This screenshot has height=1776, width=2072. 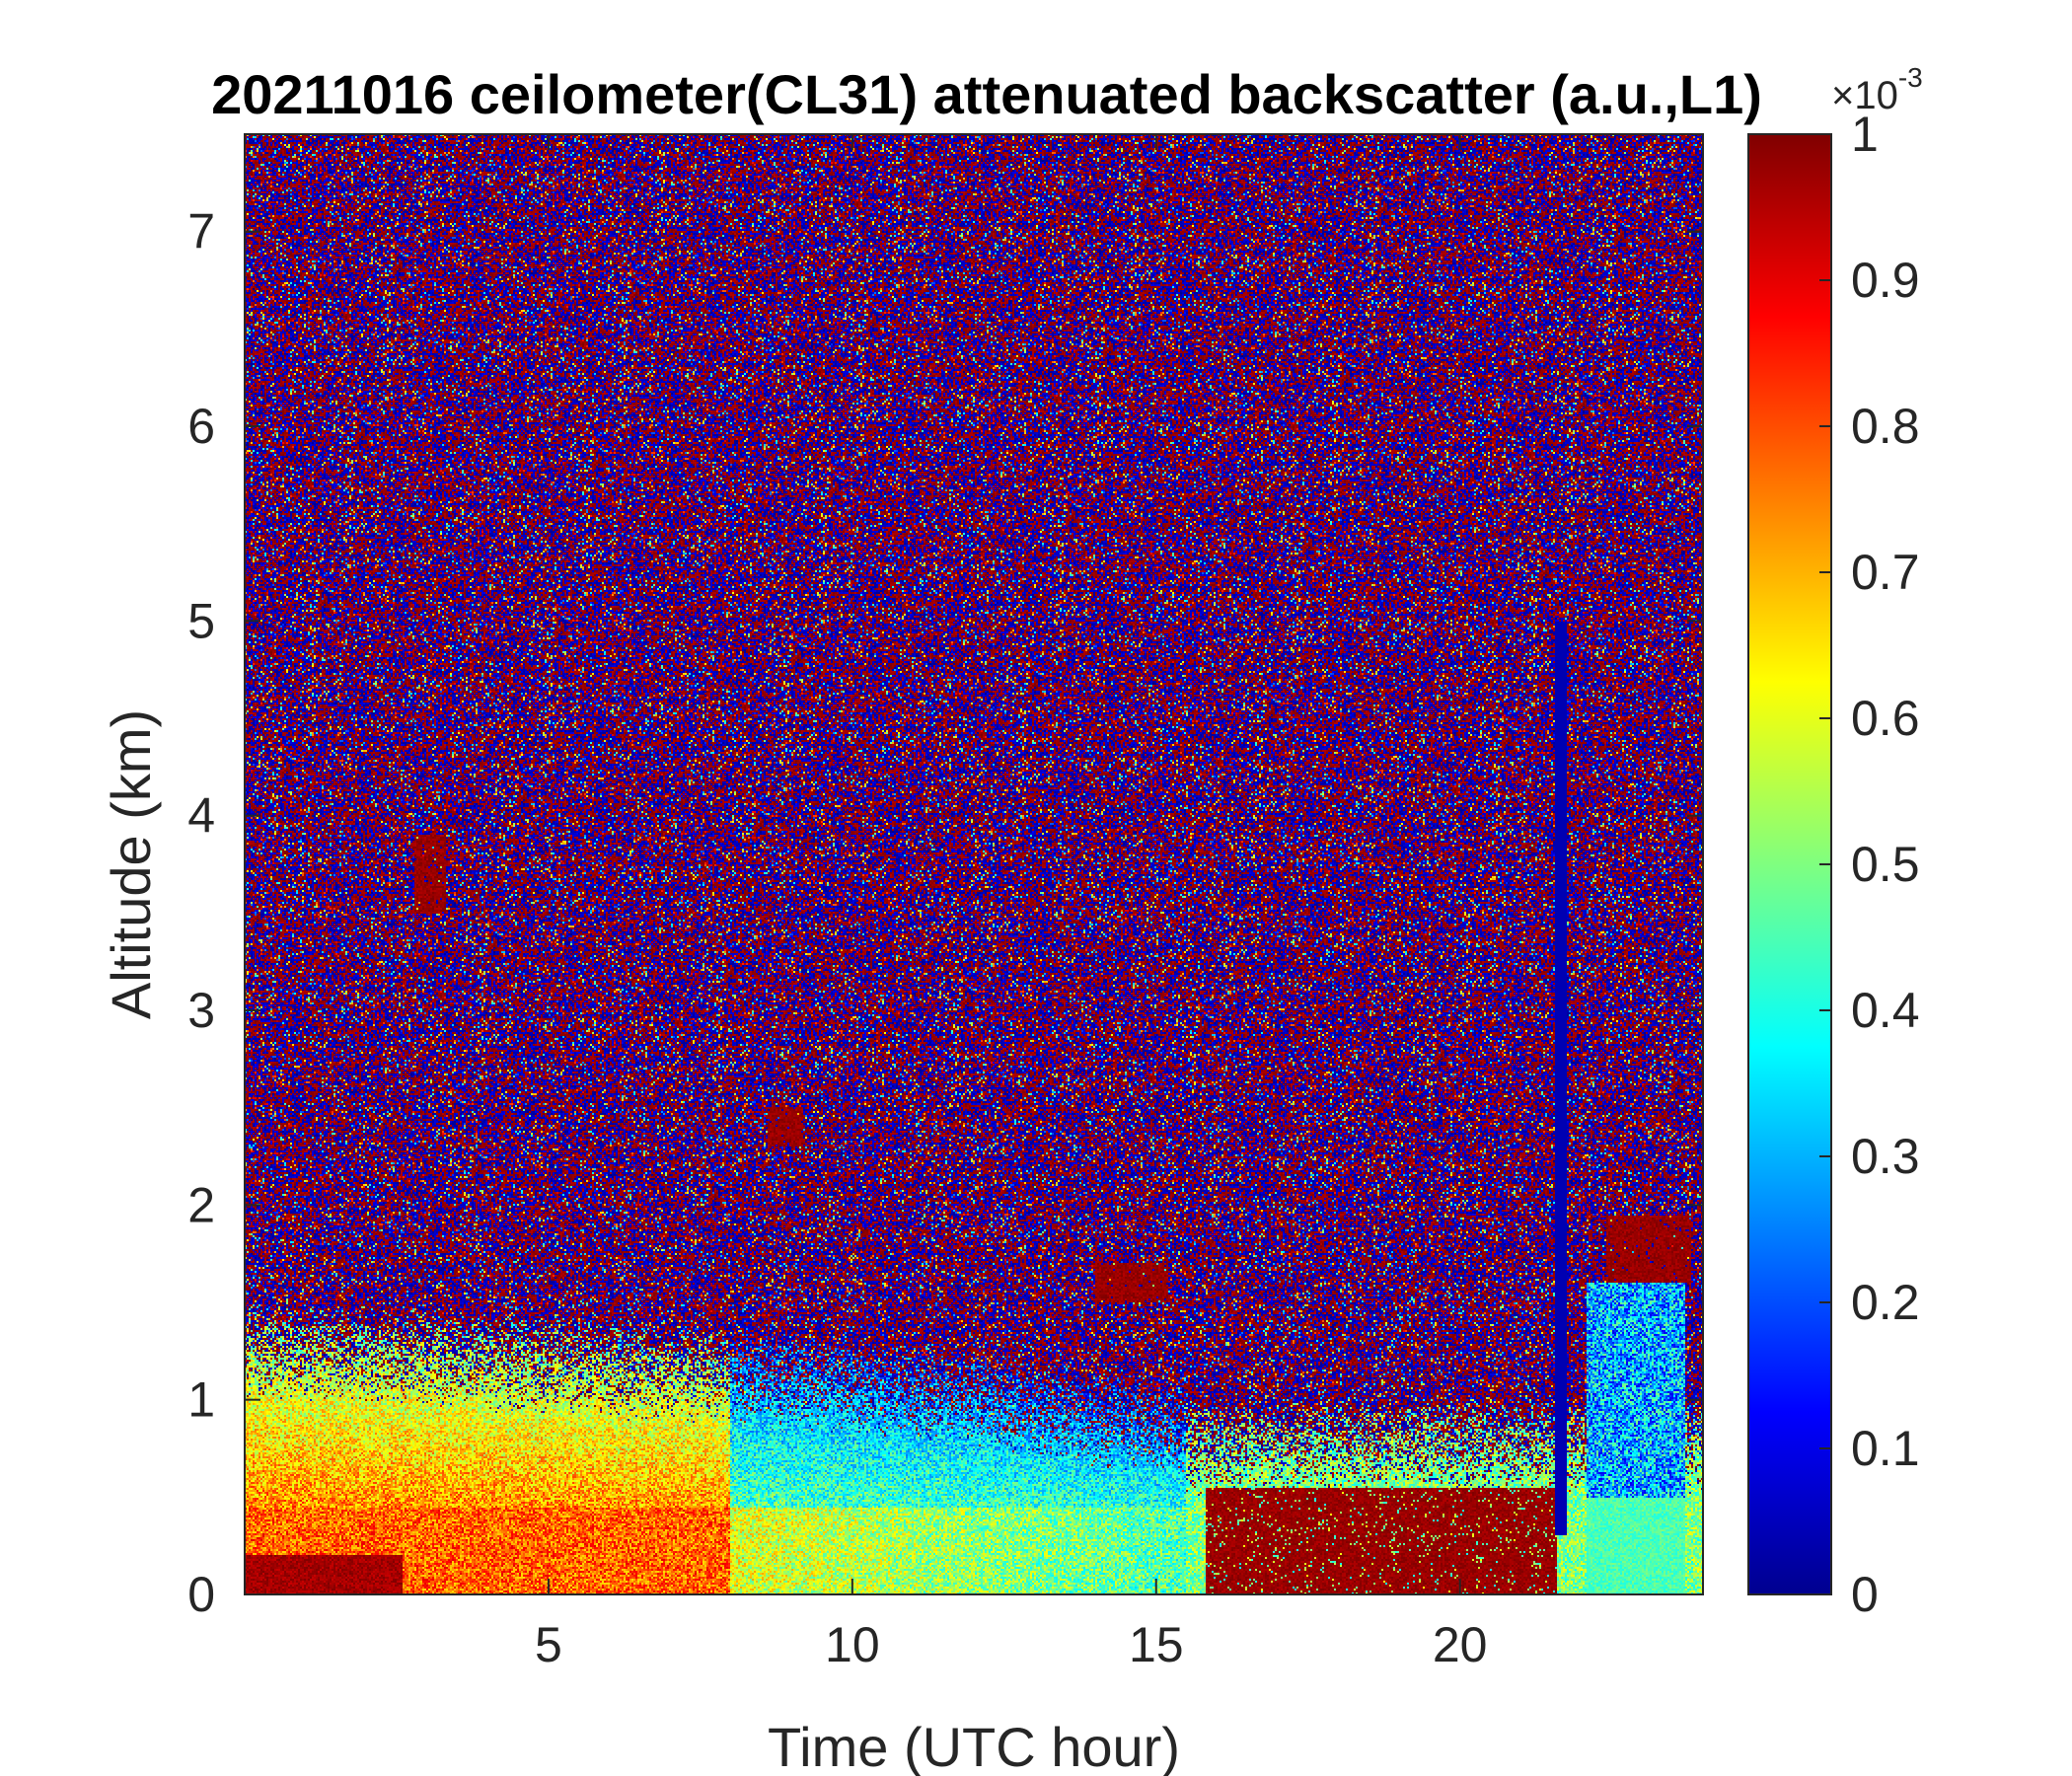 What do you see at coordinates (201, 231) in the screenshot?
I see `y-tick-label: 7` at bounding box center [201, 231].